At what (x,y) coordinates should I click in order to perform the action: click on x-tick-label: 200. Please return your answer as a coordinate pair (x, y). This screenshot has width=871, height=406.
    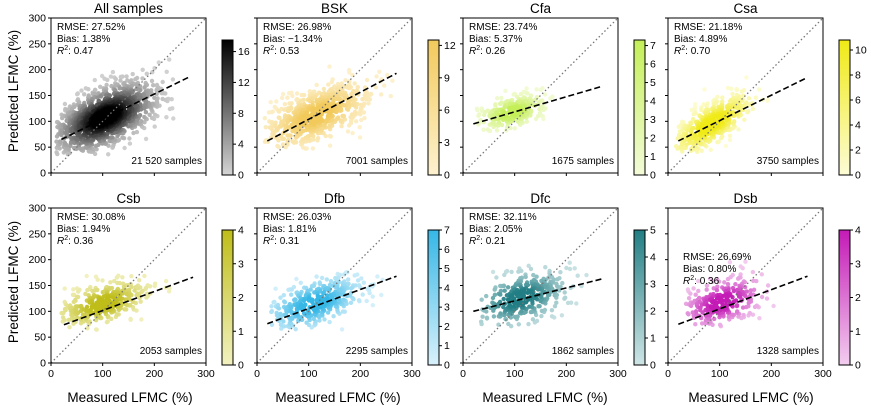
    Looking at the image, I should click on (361, 374).